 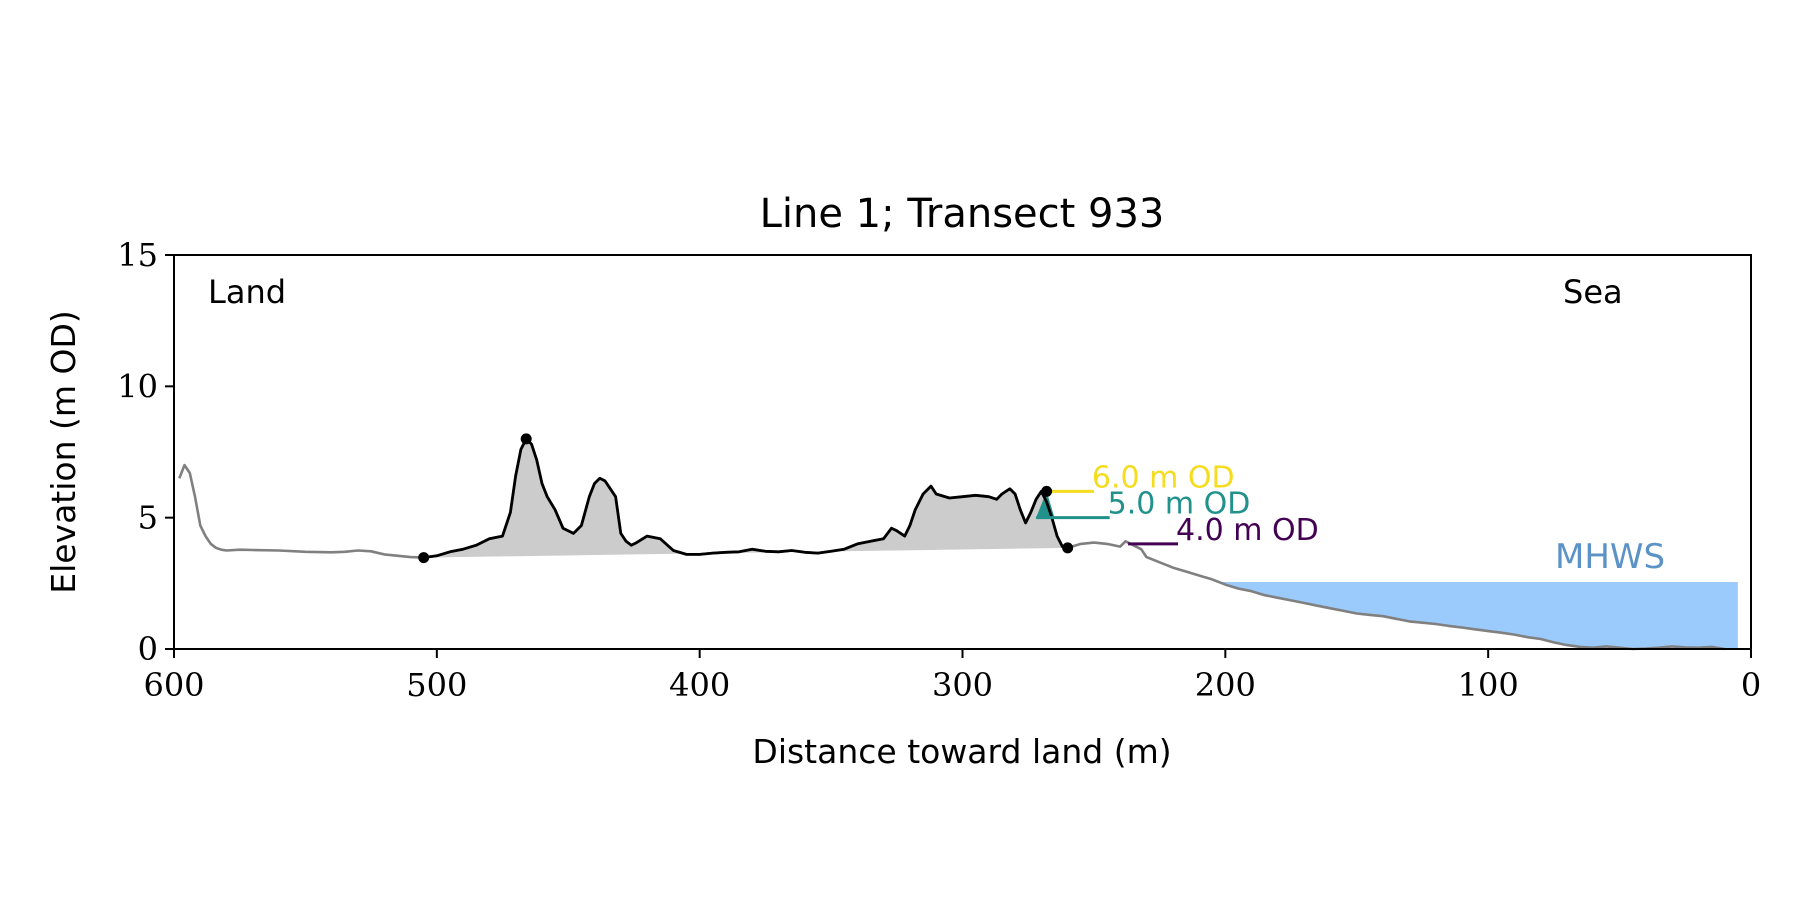 I want to click on chart-title: Line 1; Transect 933, so click(x=962, y=214).